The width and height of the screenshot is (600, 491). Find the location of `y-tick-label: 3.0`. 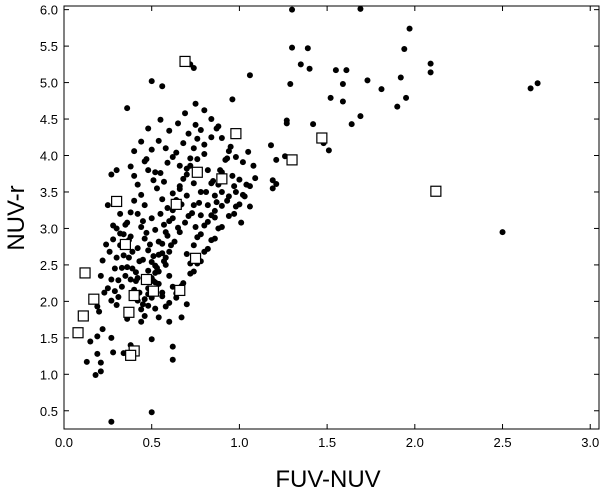

y-tick-label: 3.0 is located at coordinates (49, 228).